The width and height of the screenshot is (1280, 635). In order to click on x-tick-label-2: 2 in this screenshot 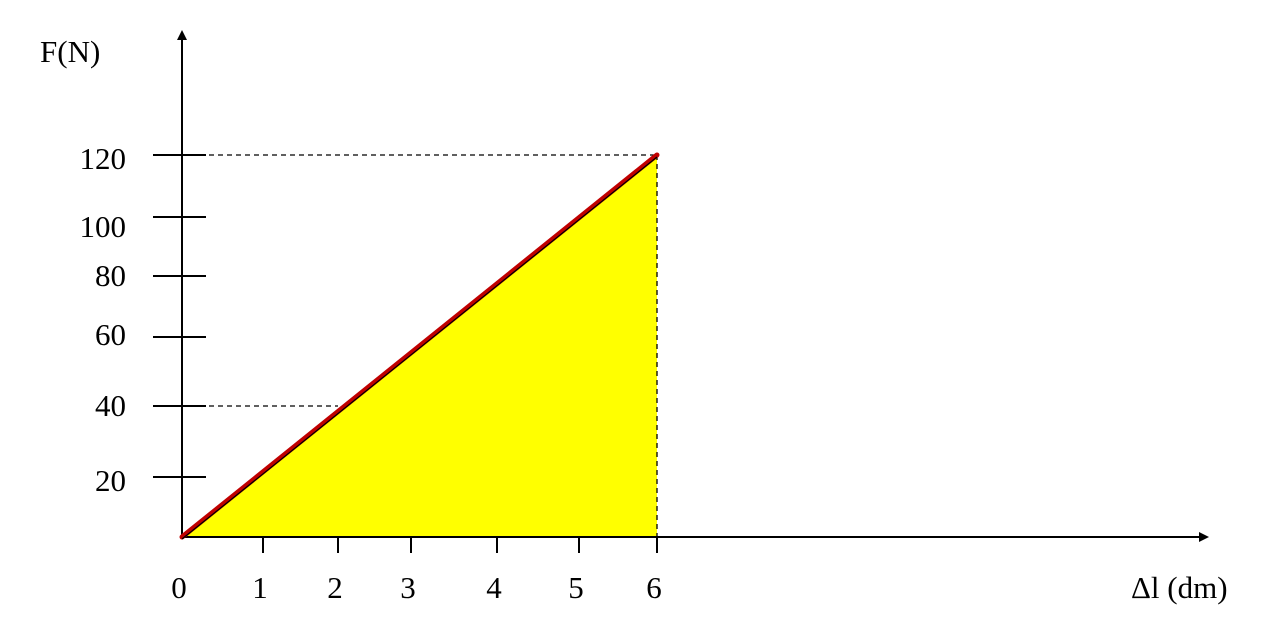, I will do `click(335, 587)`.